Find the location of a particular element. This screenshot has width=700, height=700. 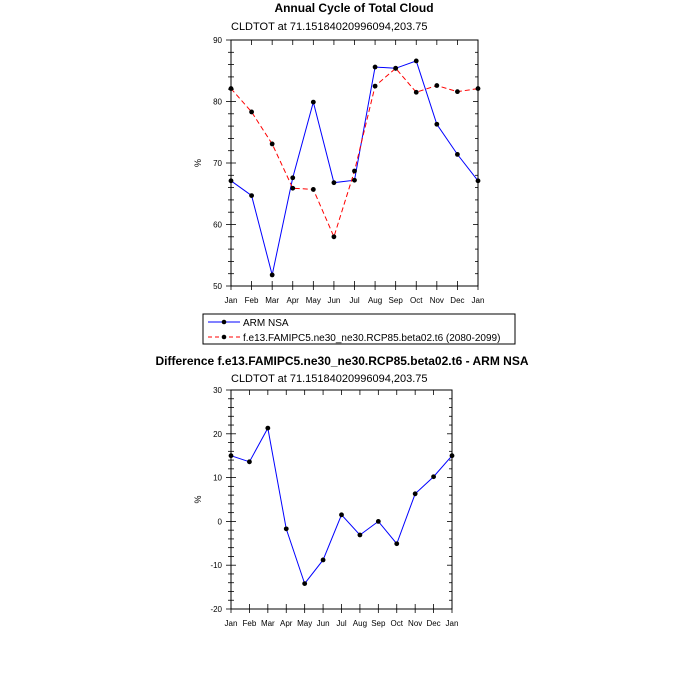

chart2-xtick-label: Jun is located at coordinates (323, 623).